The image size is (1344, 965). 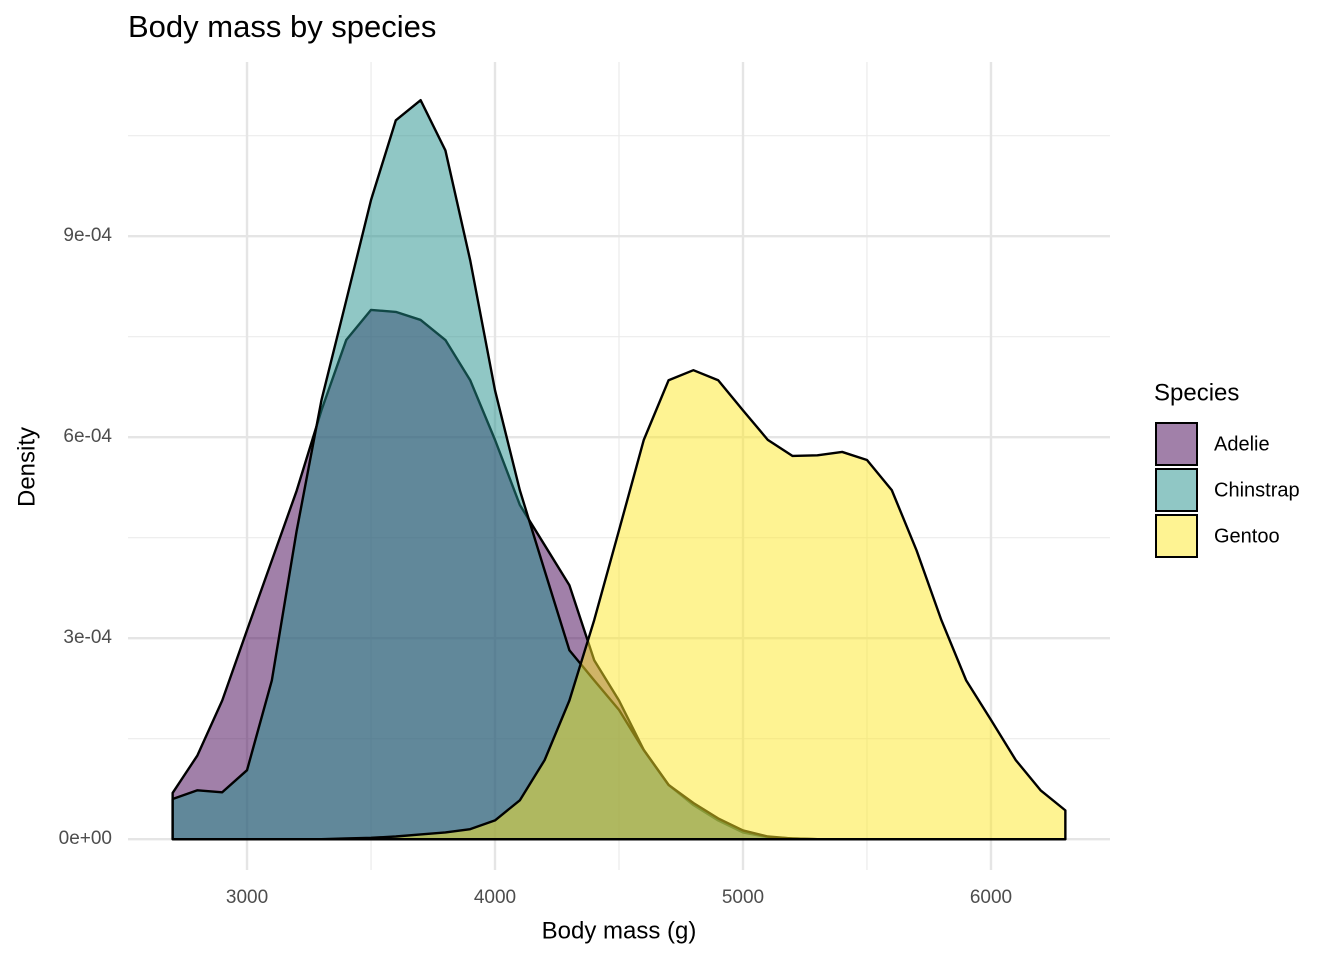 What do you see at coordinates (87, 637) in the screenshot?
I see `y-tick-label: 3e-04` at bounding box center [87, 637].